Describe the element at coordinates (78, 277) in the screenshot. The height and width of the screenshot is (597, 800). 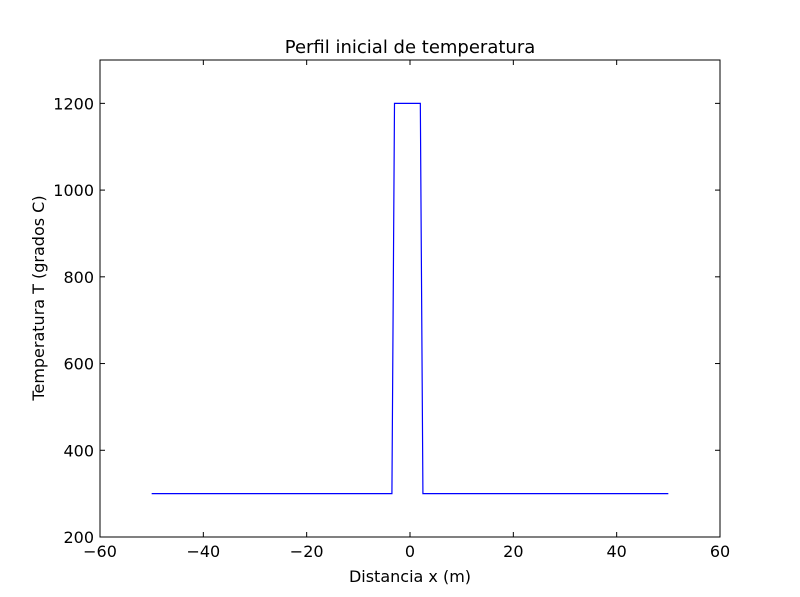
I see `y-tick-label: 800` at that location.